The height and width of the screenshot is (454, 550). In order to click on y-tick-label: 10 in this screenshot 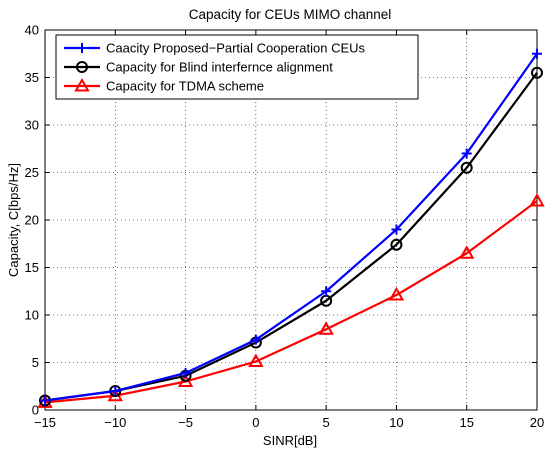, I will do `click(32, 315)`.